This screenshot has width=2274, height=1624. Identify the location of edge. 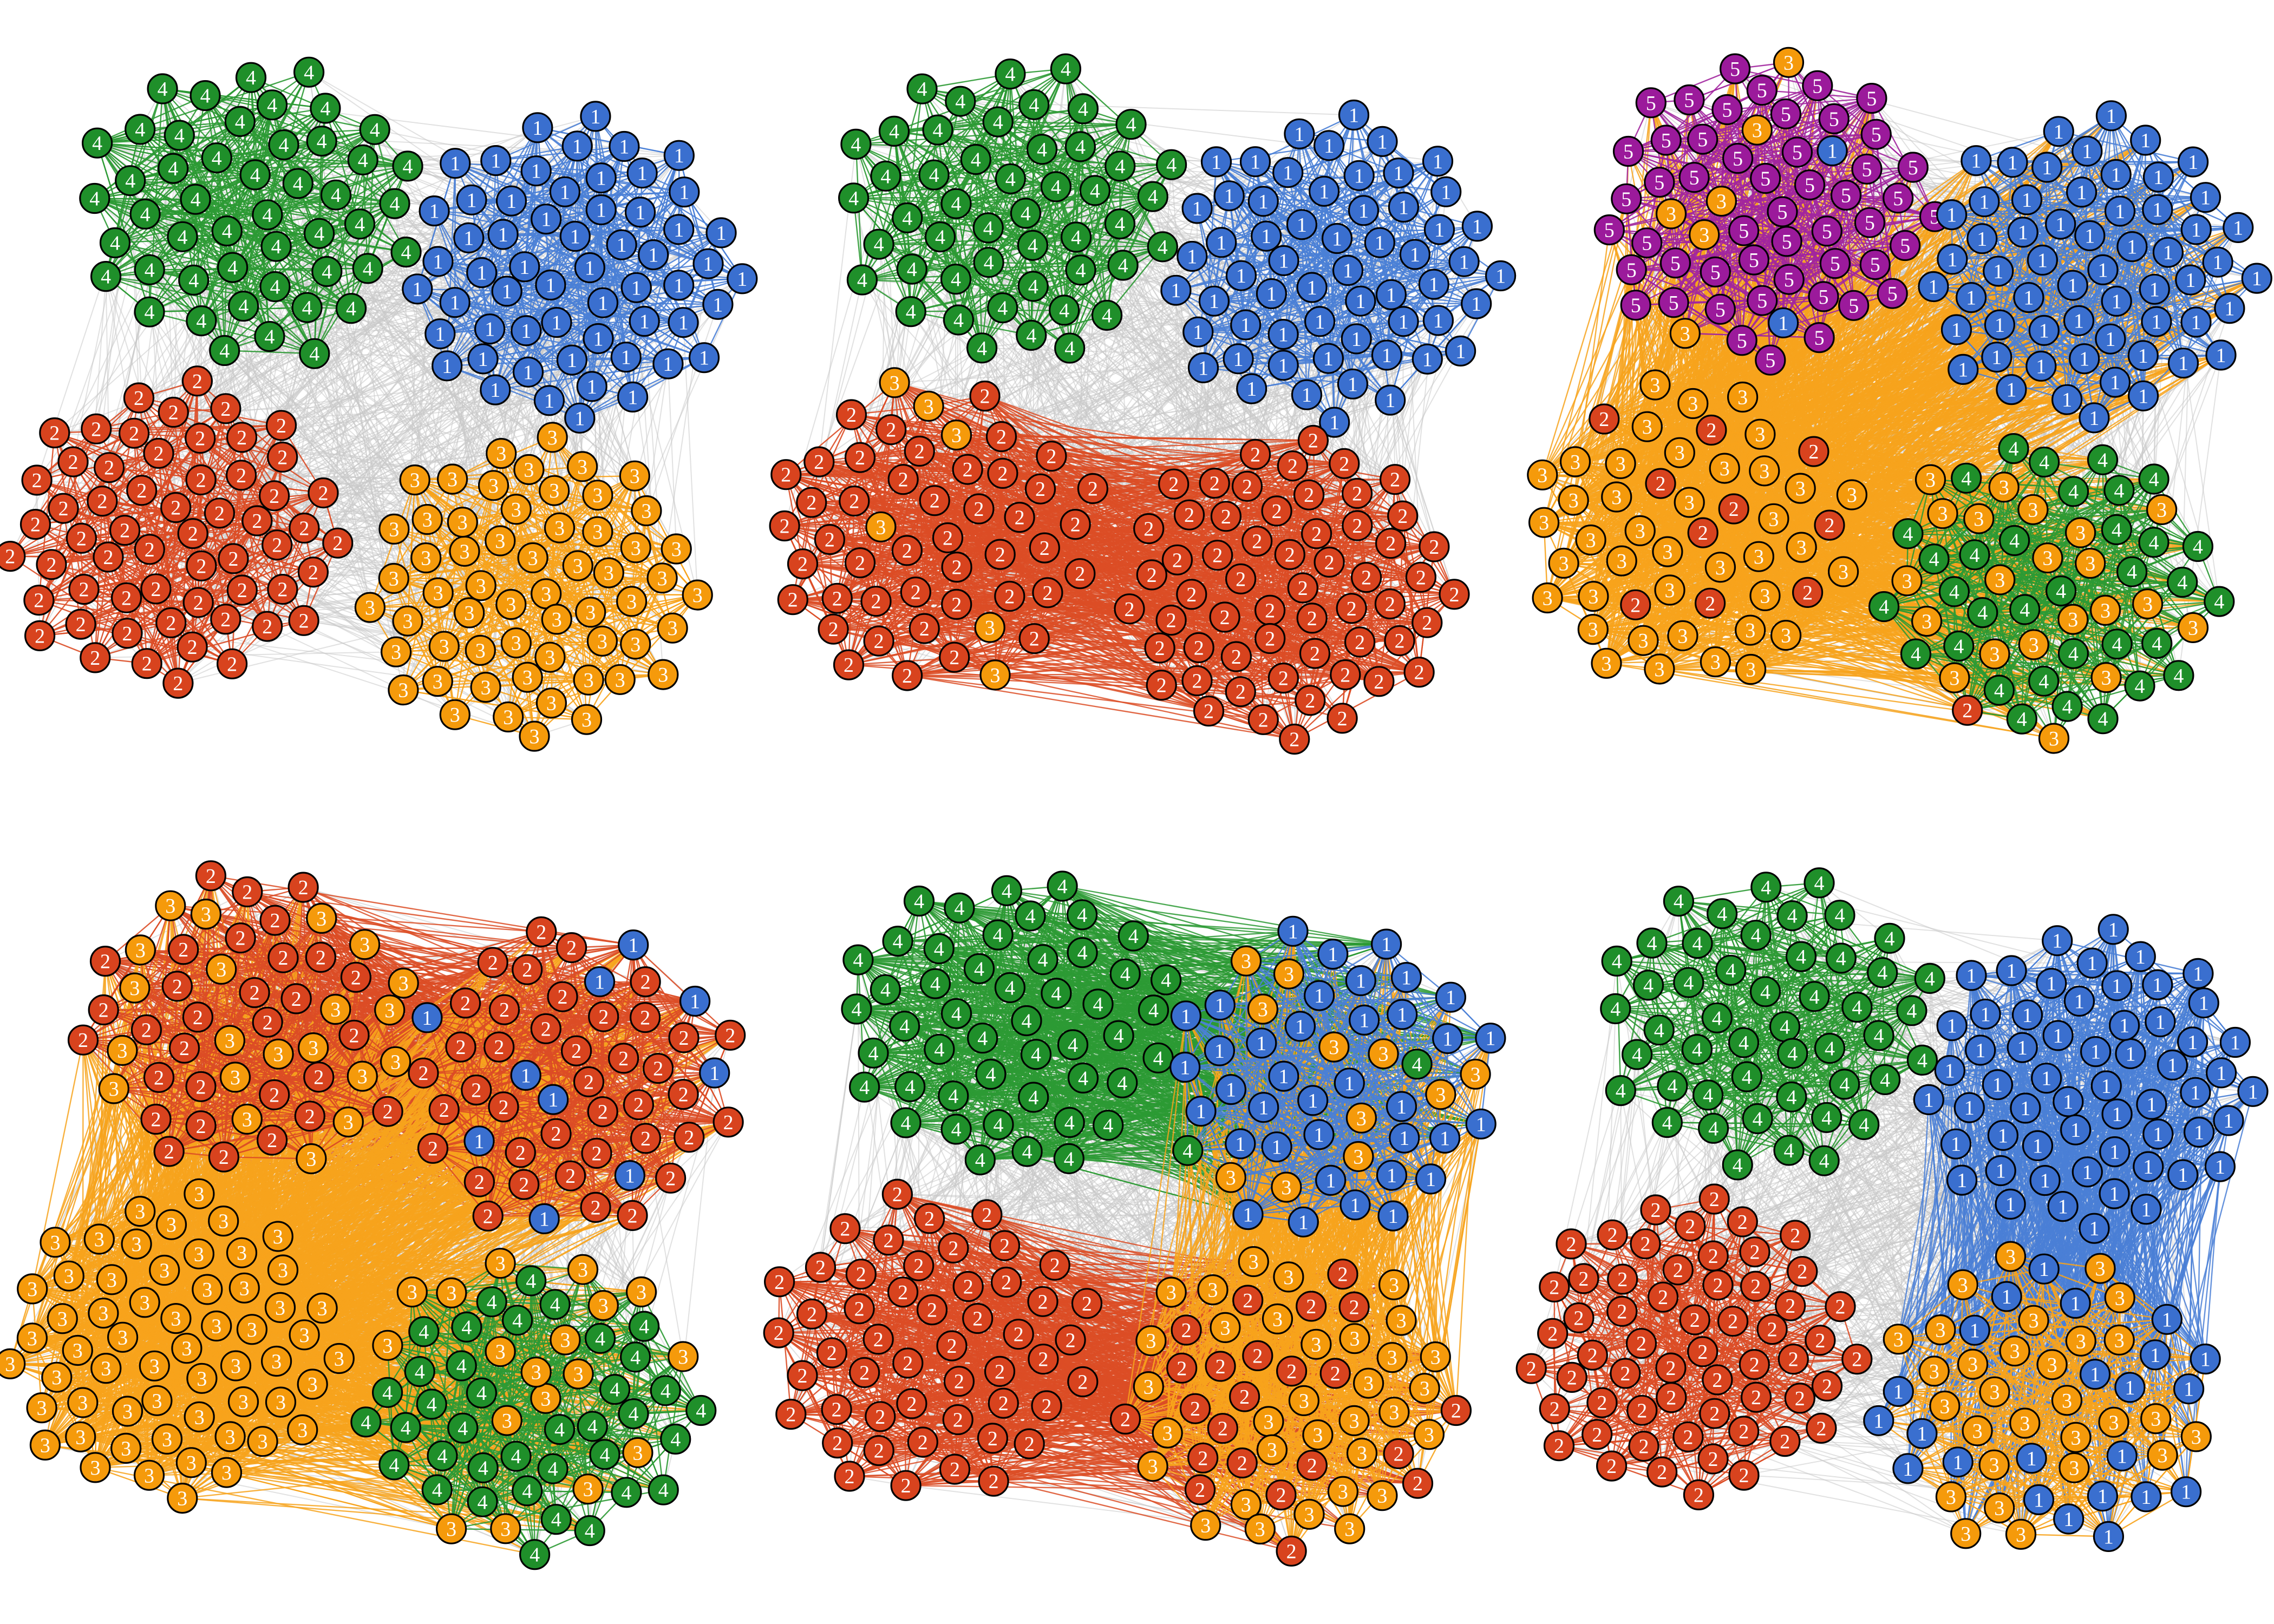
(672, 456).